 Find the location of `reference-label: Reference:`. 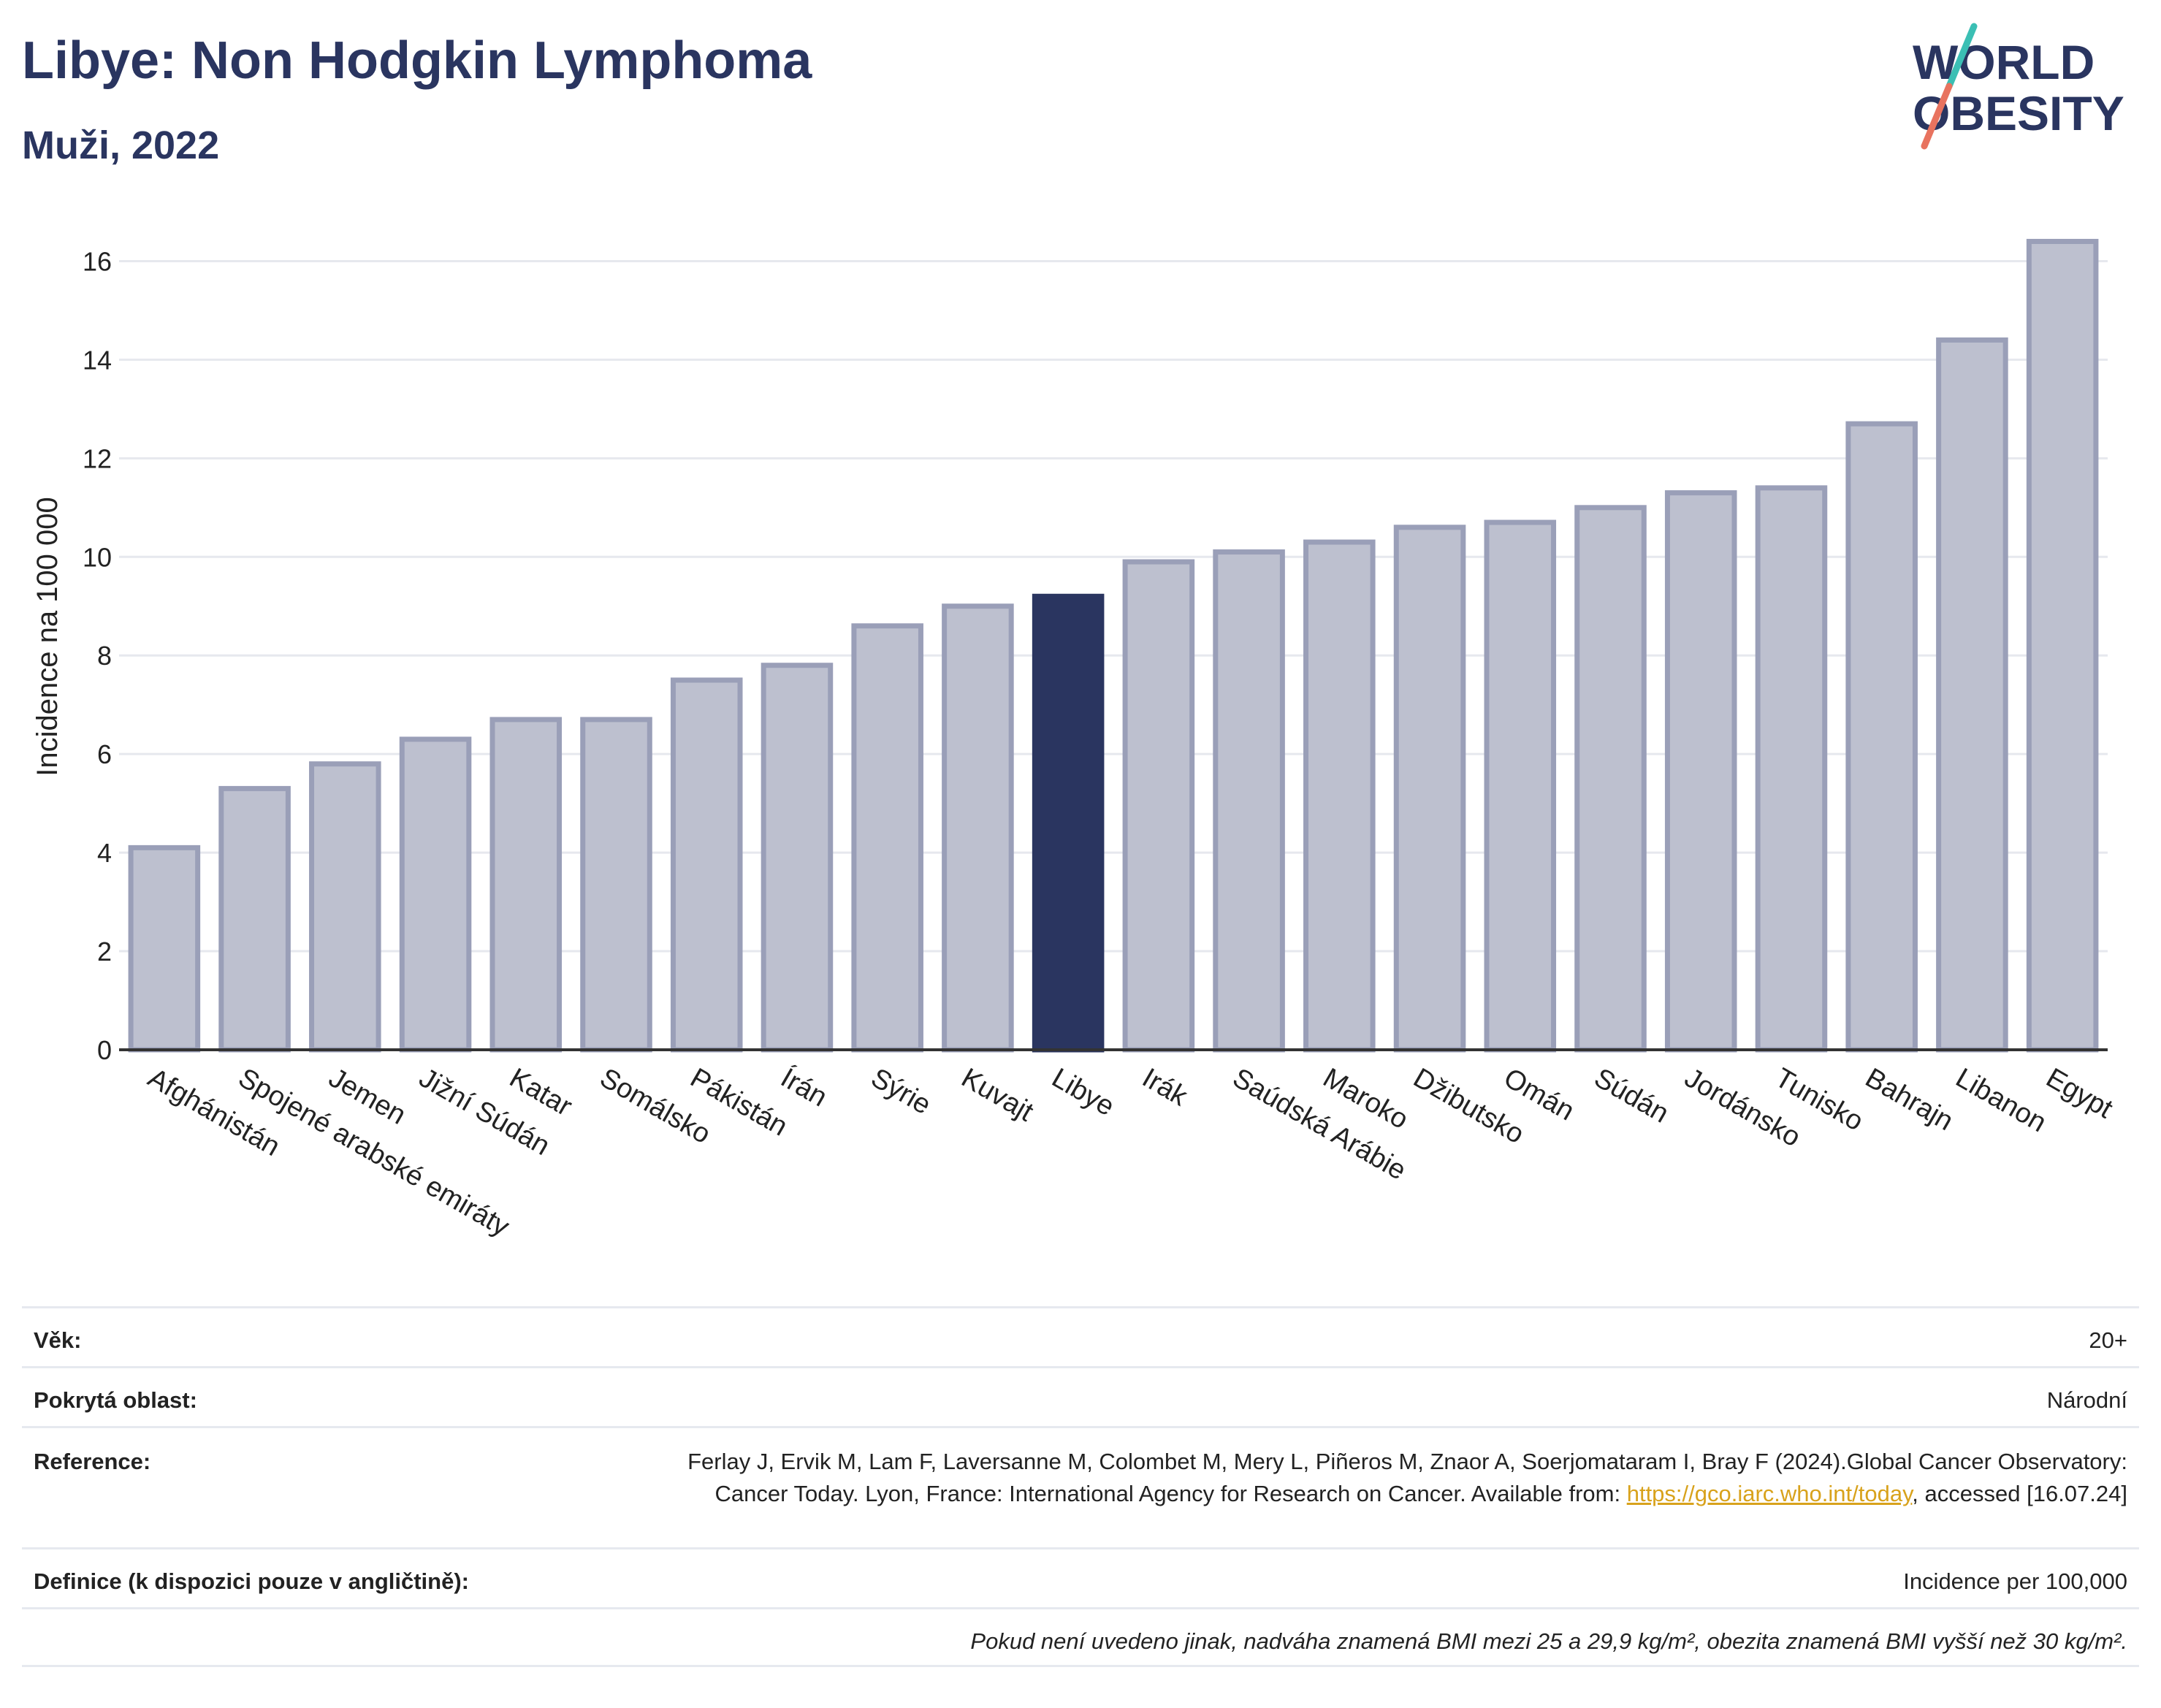

reference-label: Reference: is located at coordinates (92, 1462).